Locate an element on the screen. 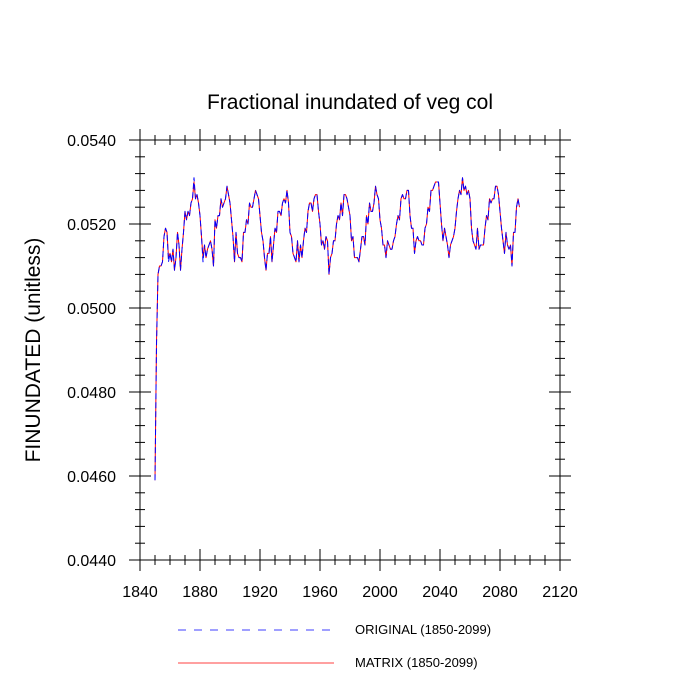 This screenshot has height=700, width=700. x-tick-label: 1880 is located at coordinates (200, 592).